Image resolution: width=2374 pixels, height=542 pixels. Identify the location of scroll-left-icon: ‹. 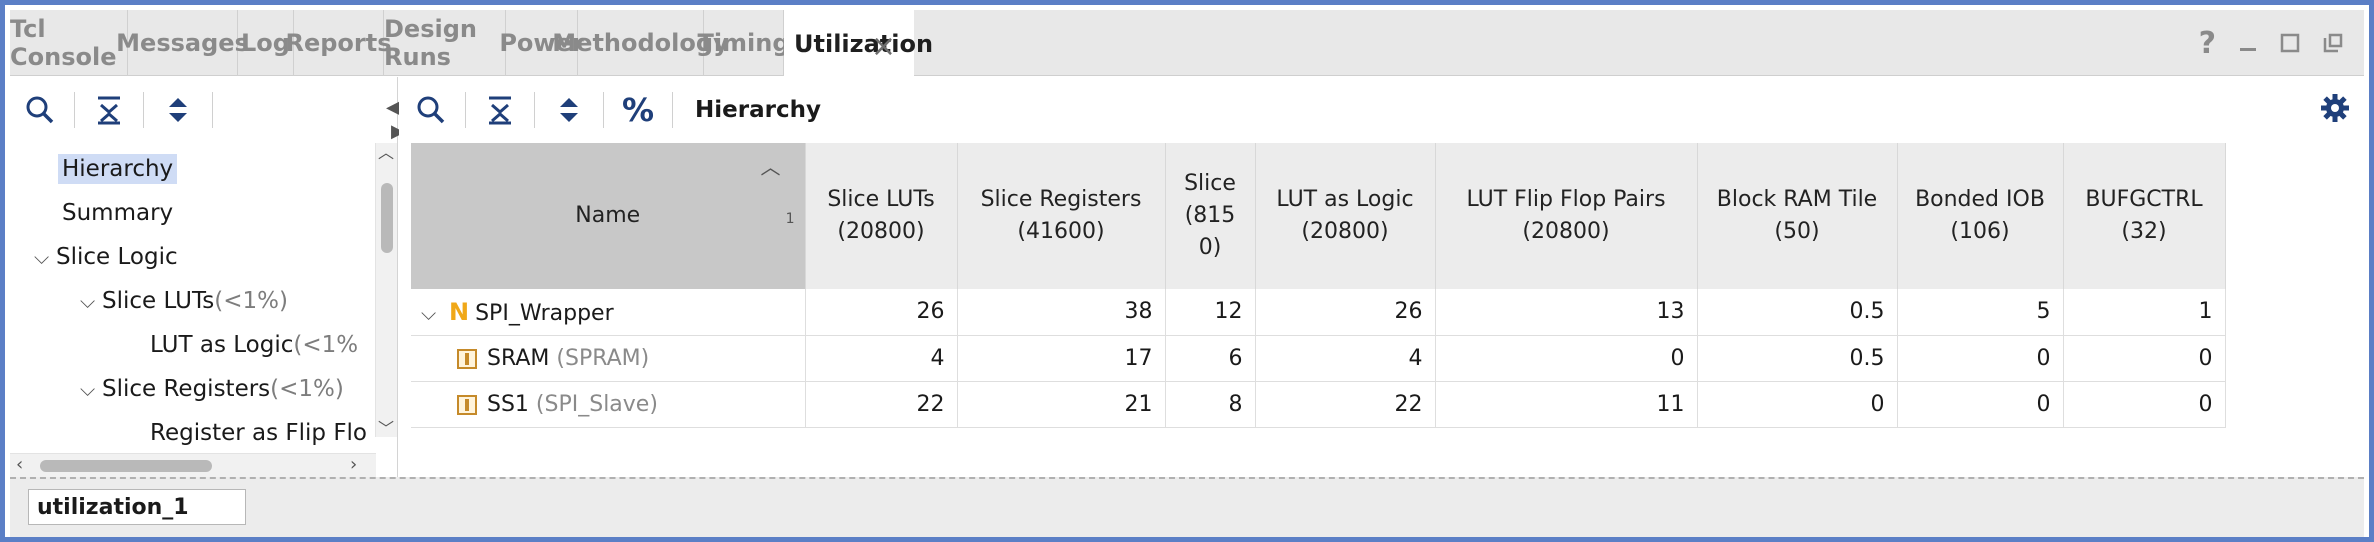
(20, 464).